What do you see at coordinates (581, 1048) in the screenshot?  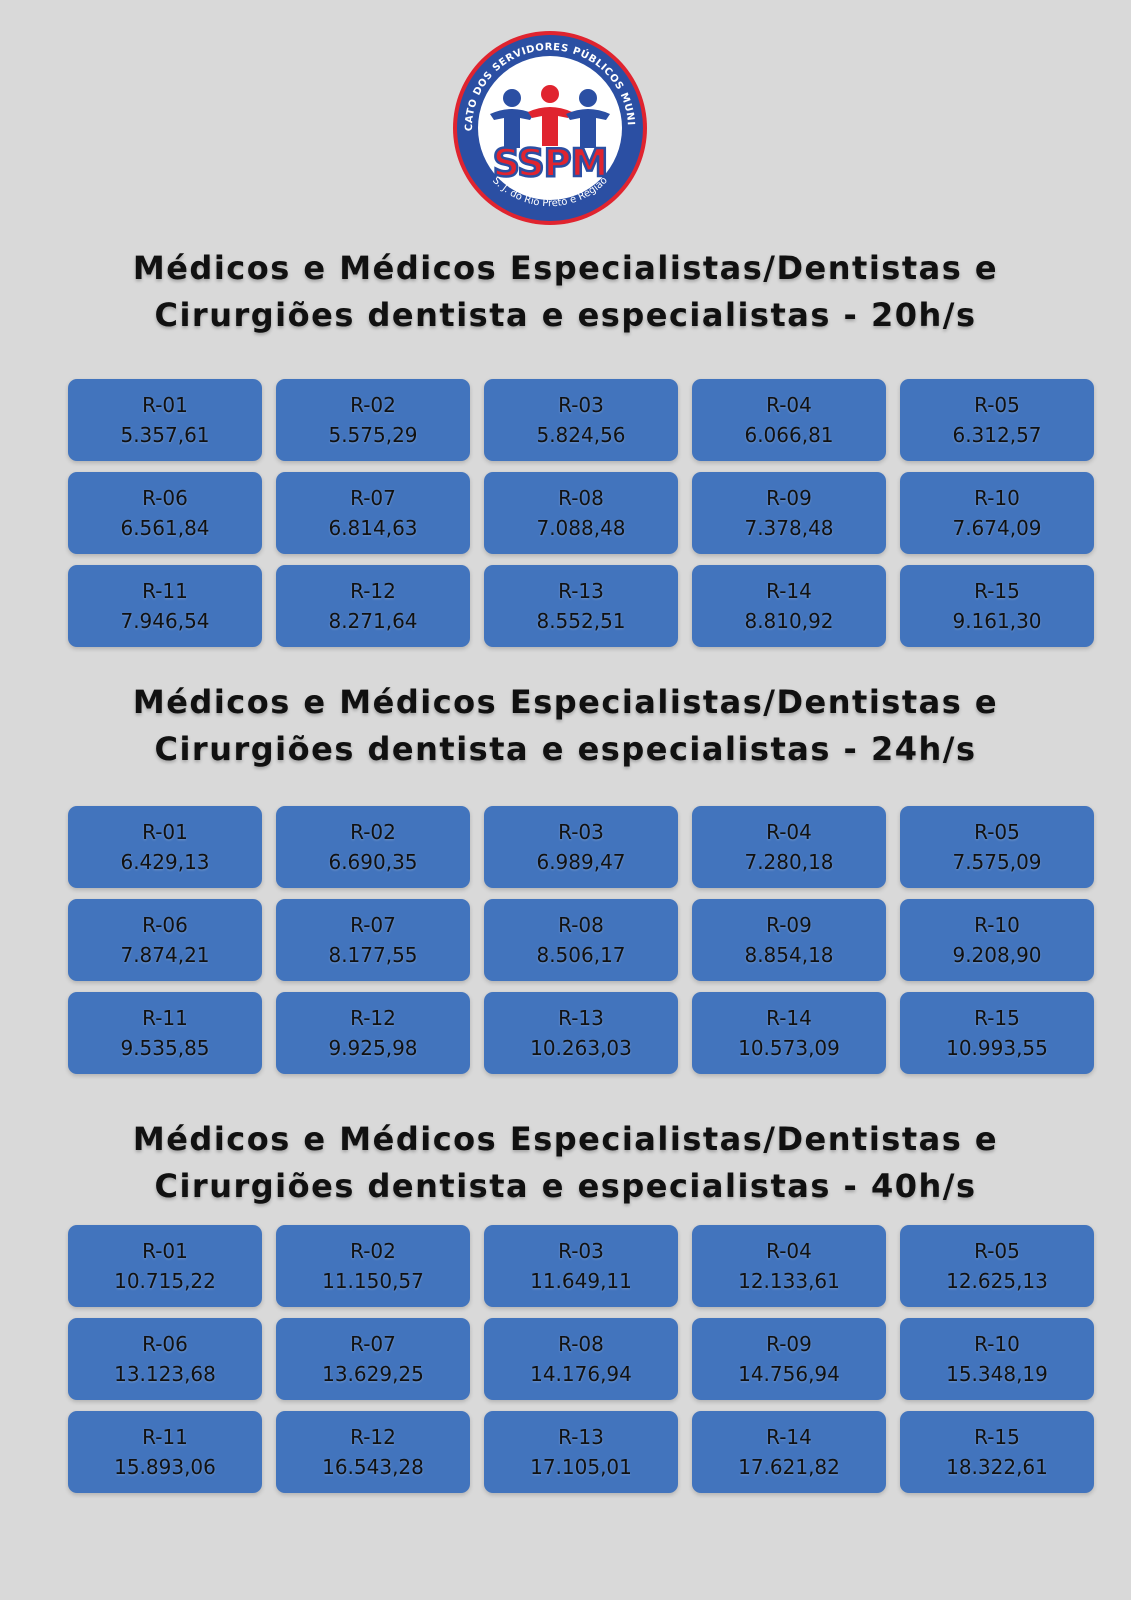 I see `salary-value: 10.263,03` at bounding box center [581, 1048].